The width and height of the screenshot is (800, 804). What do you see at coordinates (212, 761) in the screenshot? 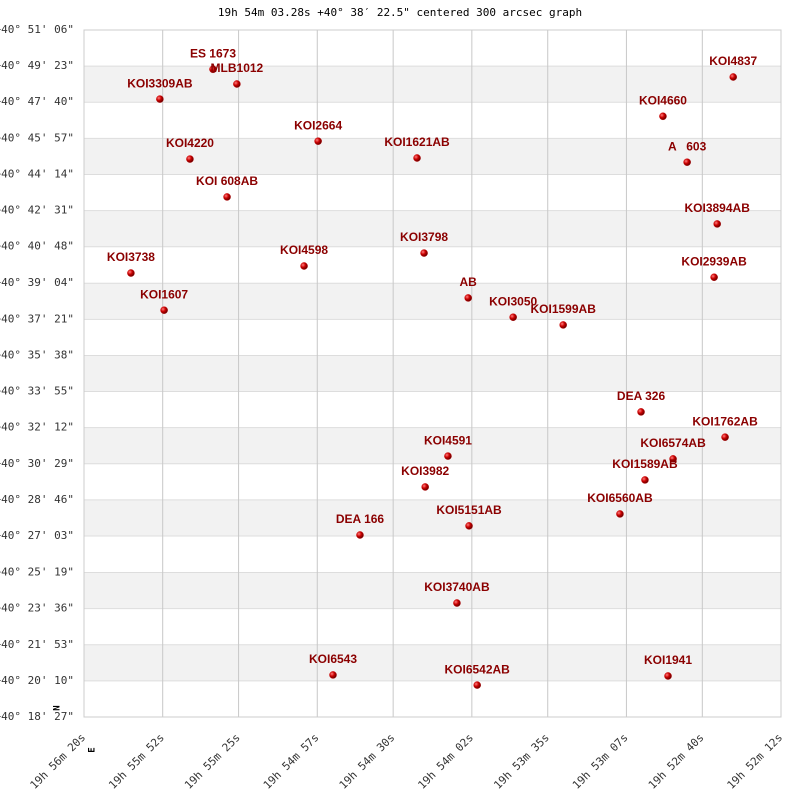
I see `x-tick-label: 19h 55m 25s` at bounding box center [212, 761].